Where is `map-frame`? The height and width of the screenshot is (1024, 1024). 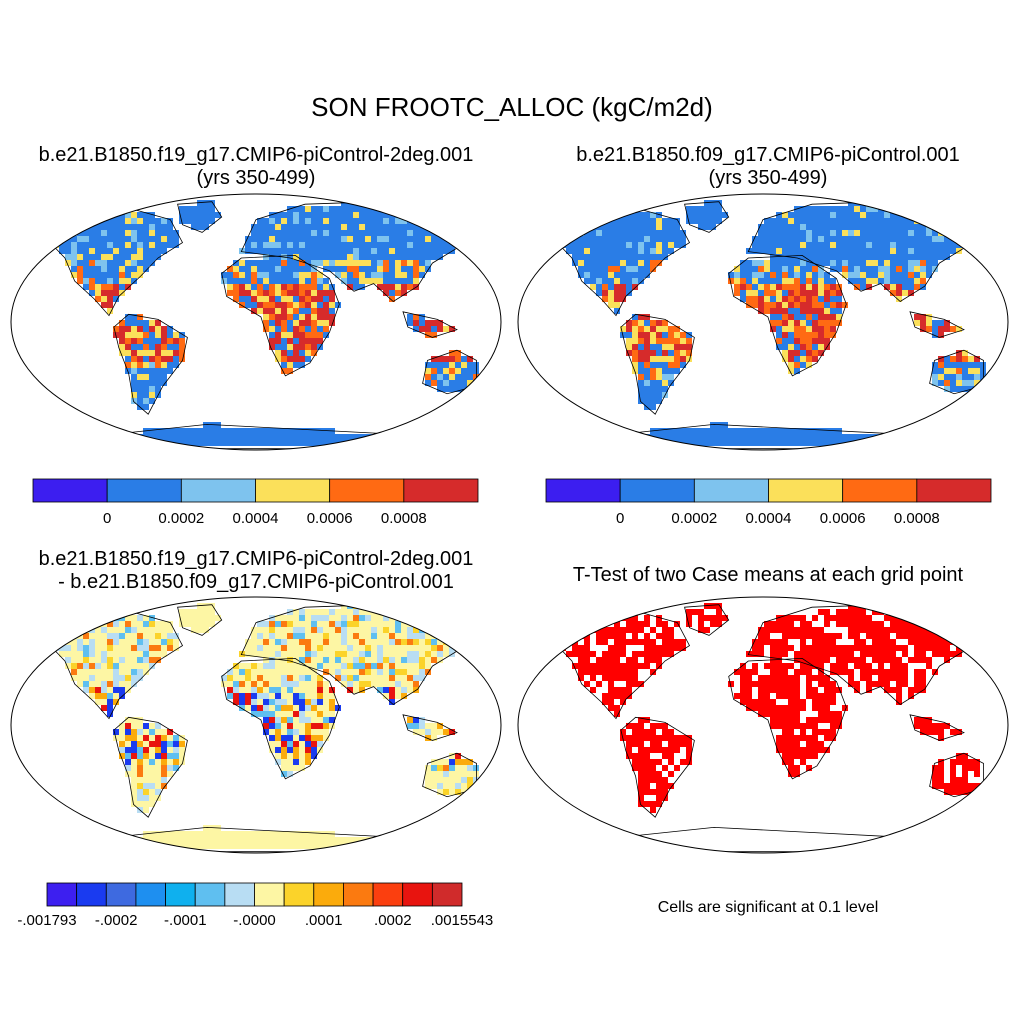 map-frame is located at coordinates (256, 725).